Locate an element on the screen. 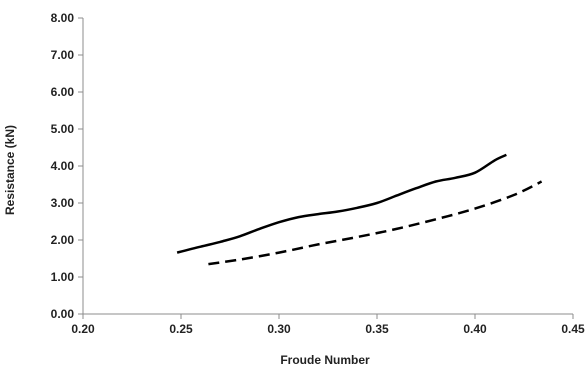 This screenshot has width=588, height=370. y-tick-label: 4.00 is located at coordinates (63, 166).